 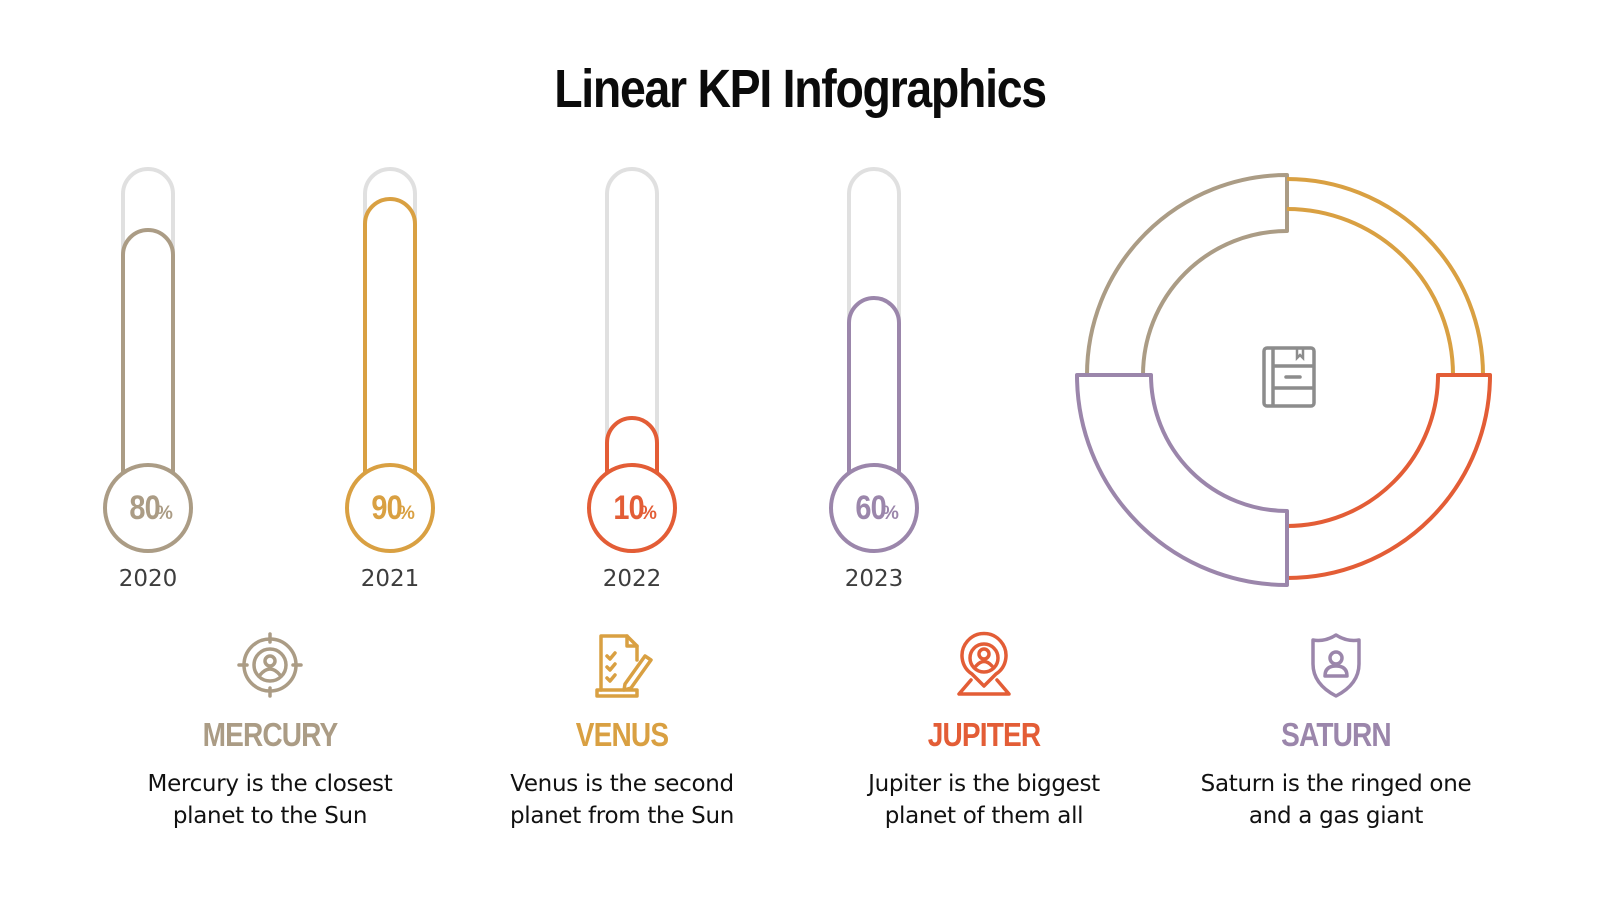 What do you see at coordinates (634, 508) in the screenshot?
I see `kpi-value-2022: 10%` at bounding box center [634, 508].